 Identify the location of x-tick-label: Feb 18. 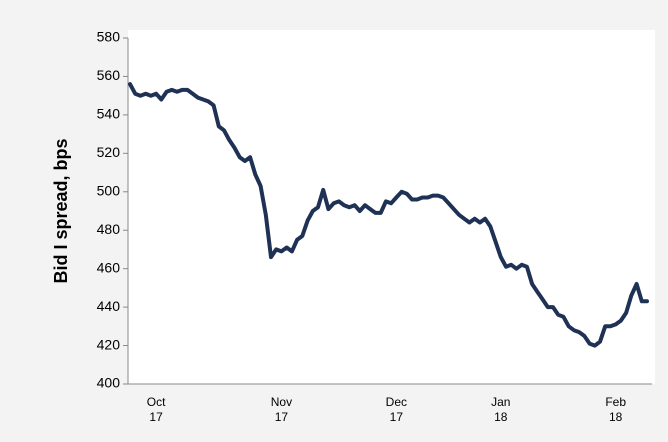
(615, 409).